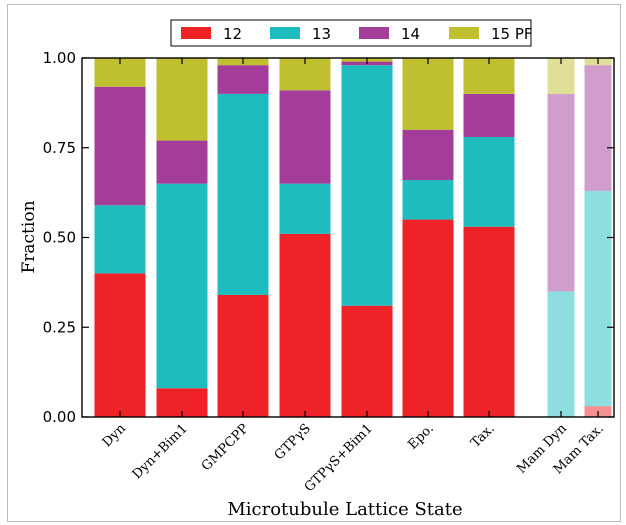 Image resolution: width=626 pixels, height=525 pixels. What do you see at coordinates (115, 436) in the screenshot?
I see `x-tick-label: Dyn` at bounding box center [115, 436].